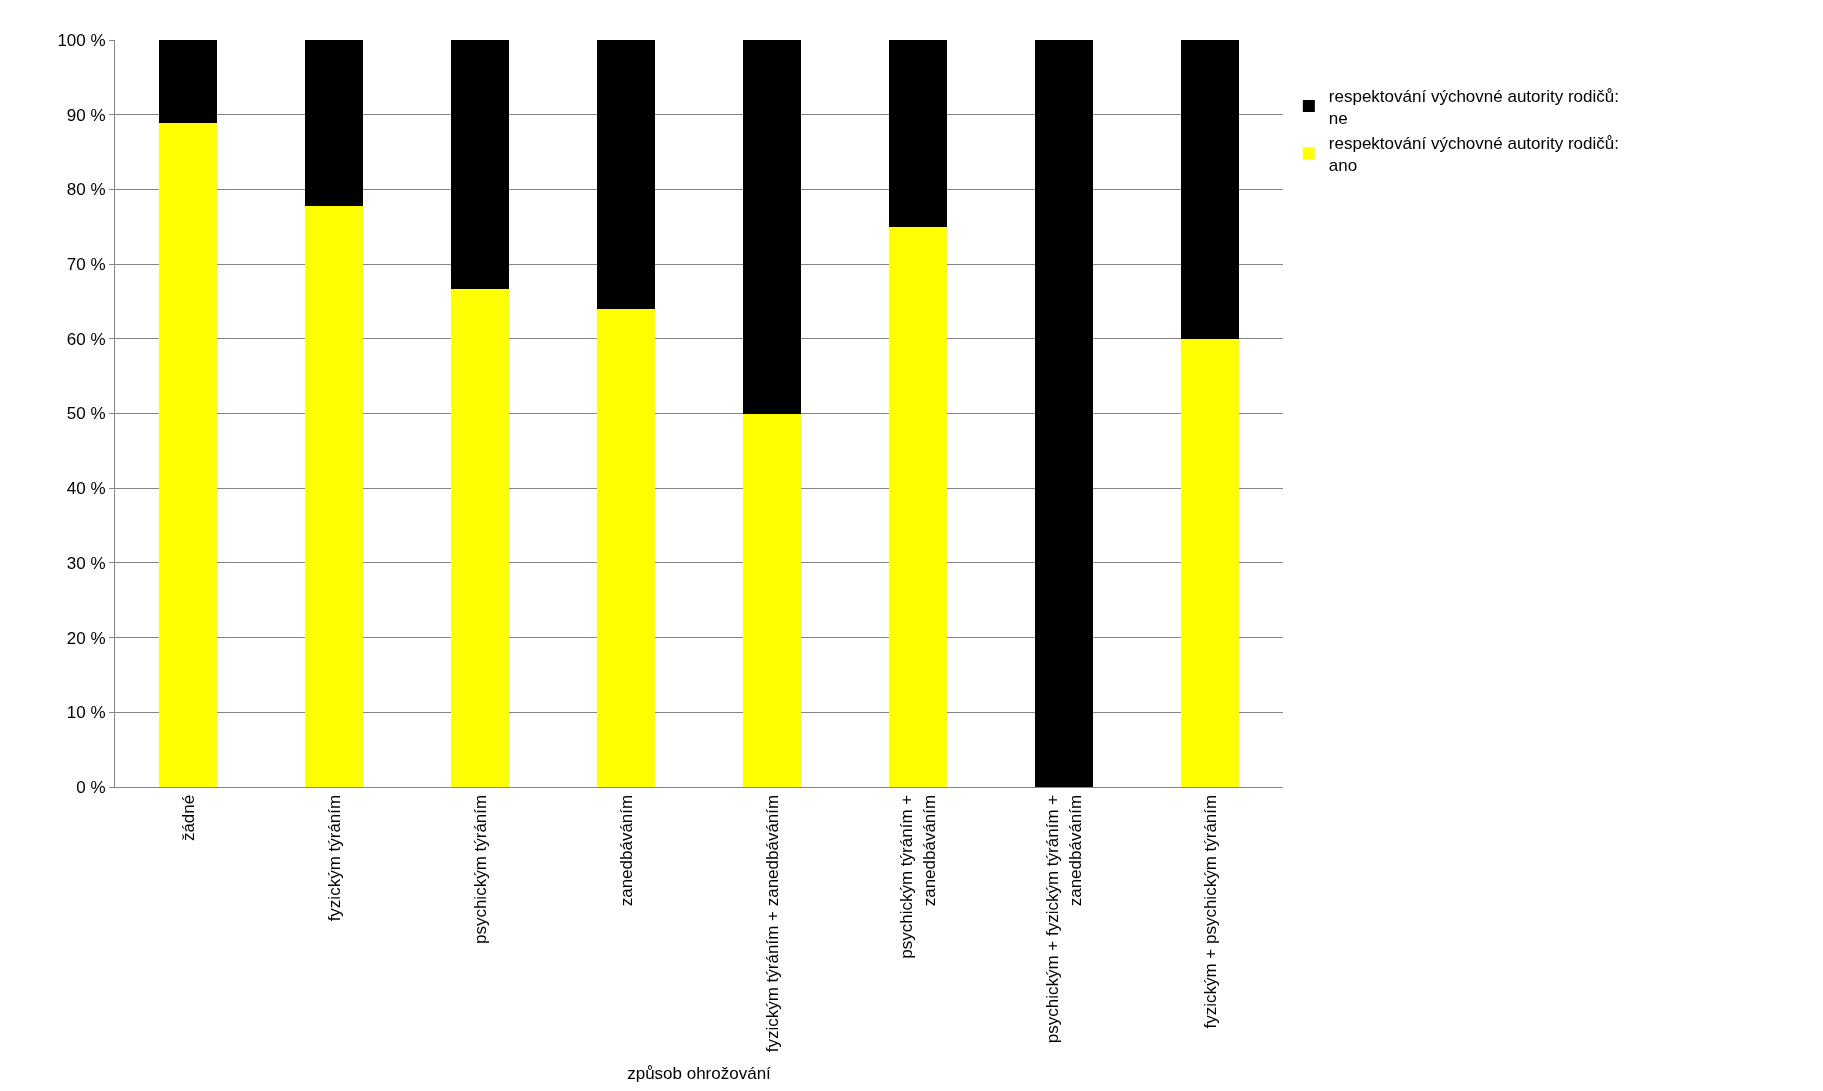  I want to click on x-tick-label: zanedbáváním, so click(626, 850).